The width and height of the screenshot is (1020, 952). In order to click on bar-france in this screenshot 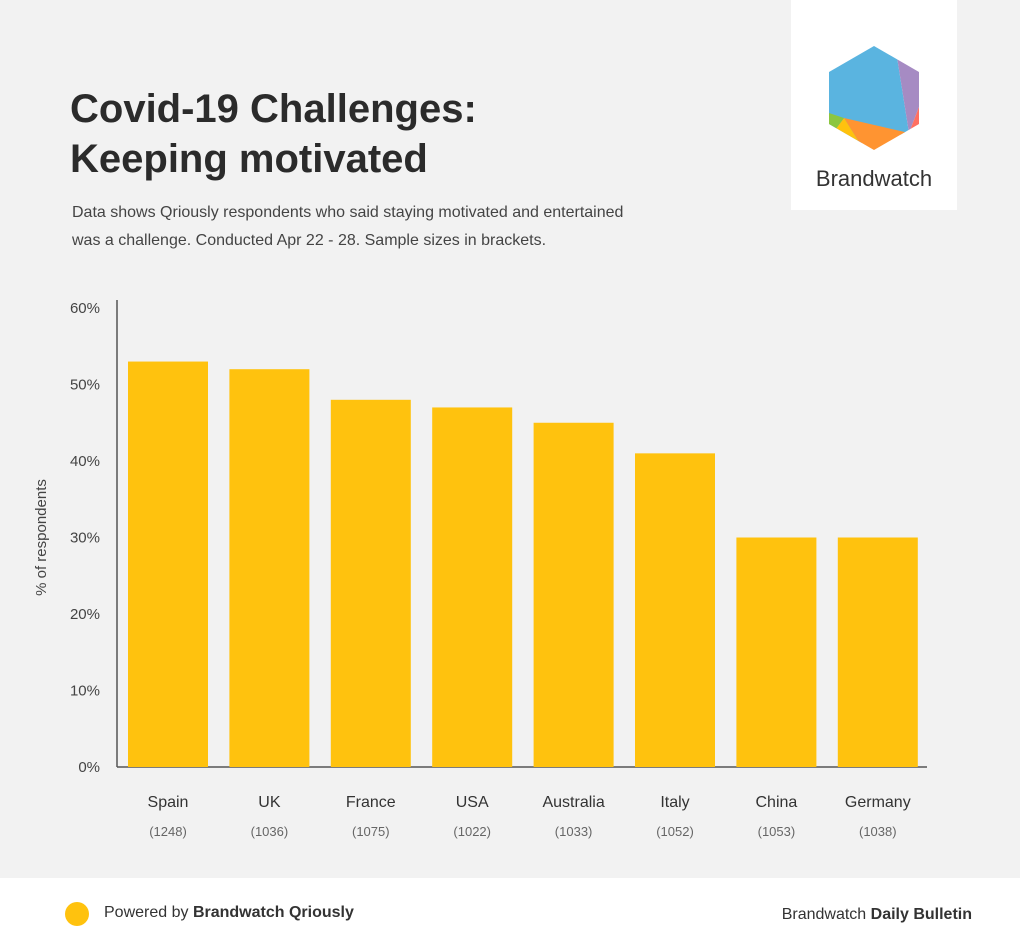, I will do `click(370, 583)`.